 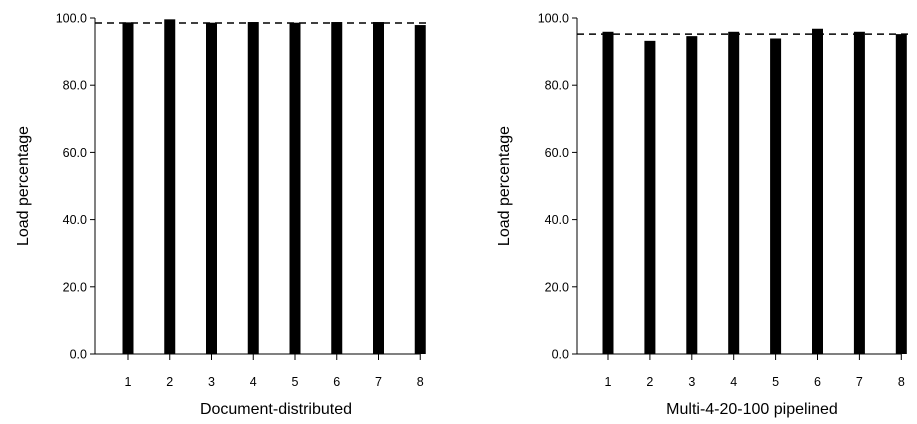 What do you see at coordinates (276, 409) in the screenshot?
I see `x-axis-label: Document-distributed` at bounding box center [276, 409].